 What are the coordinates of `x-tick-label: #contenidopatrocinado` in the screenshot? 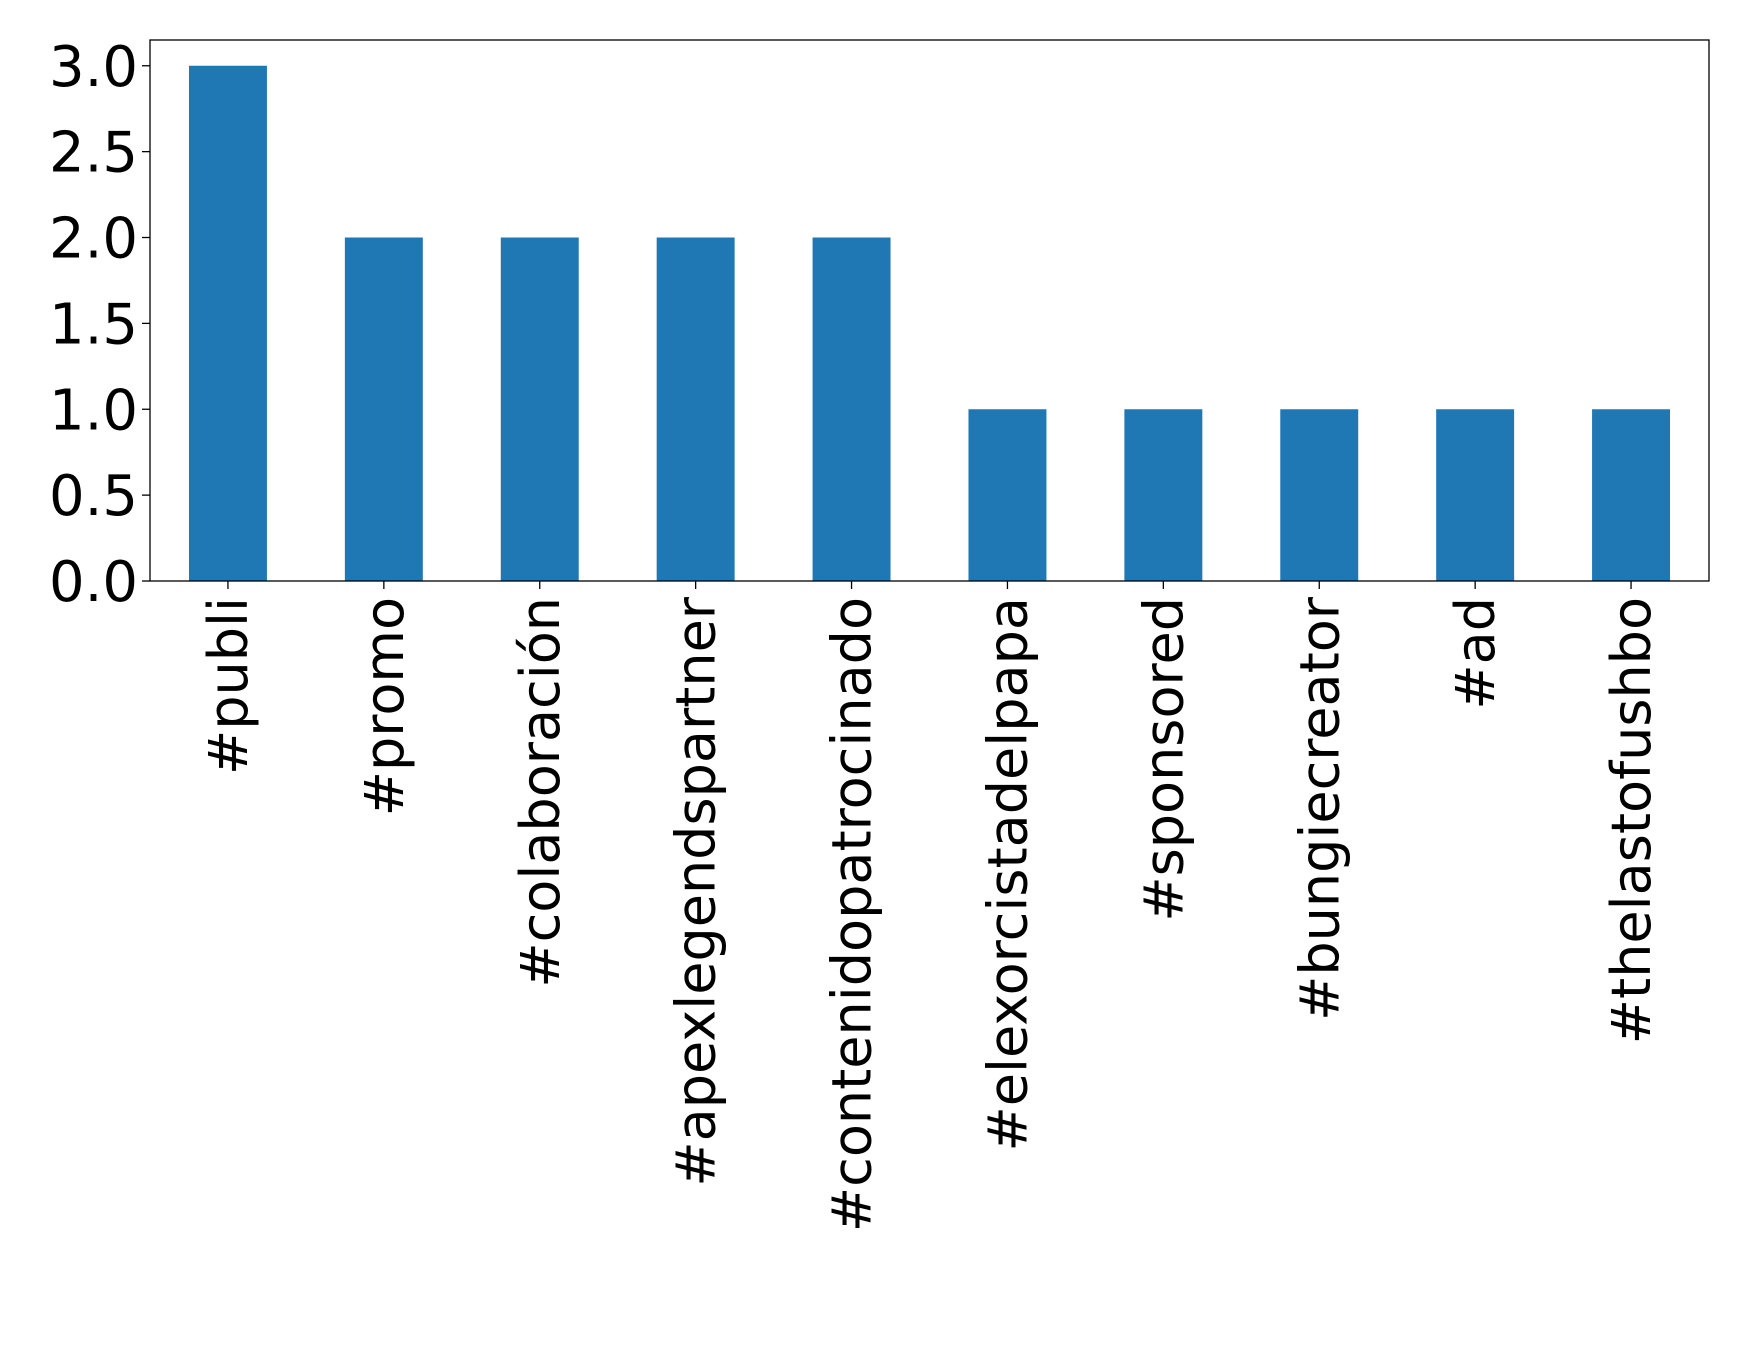 It's located at (852, 914).